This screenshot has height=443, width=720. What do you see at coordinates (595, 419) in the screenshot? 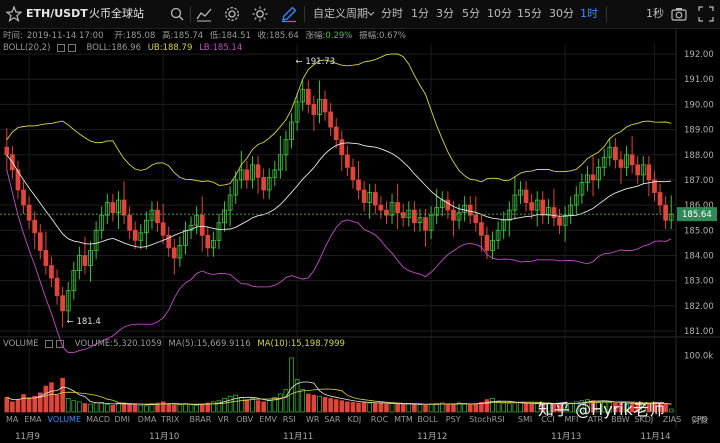
I see `indicator-tab: ATR` at bounding box center [595, 419].